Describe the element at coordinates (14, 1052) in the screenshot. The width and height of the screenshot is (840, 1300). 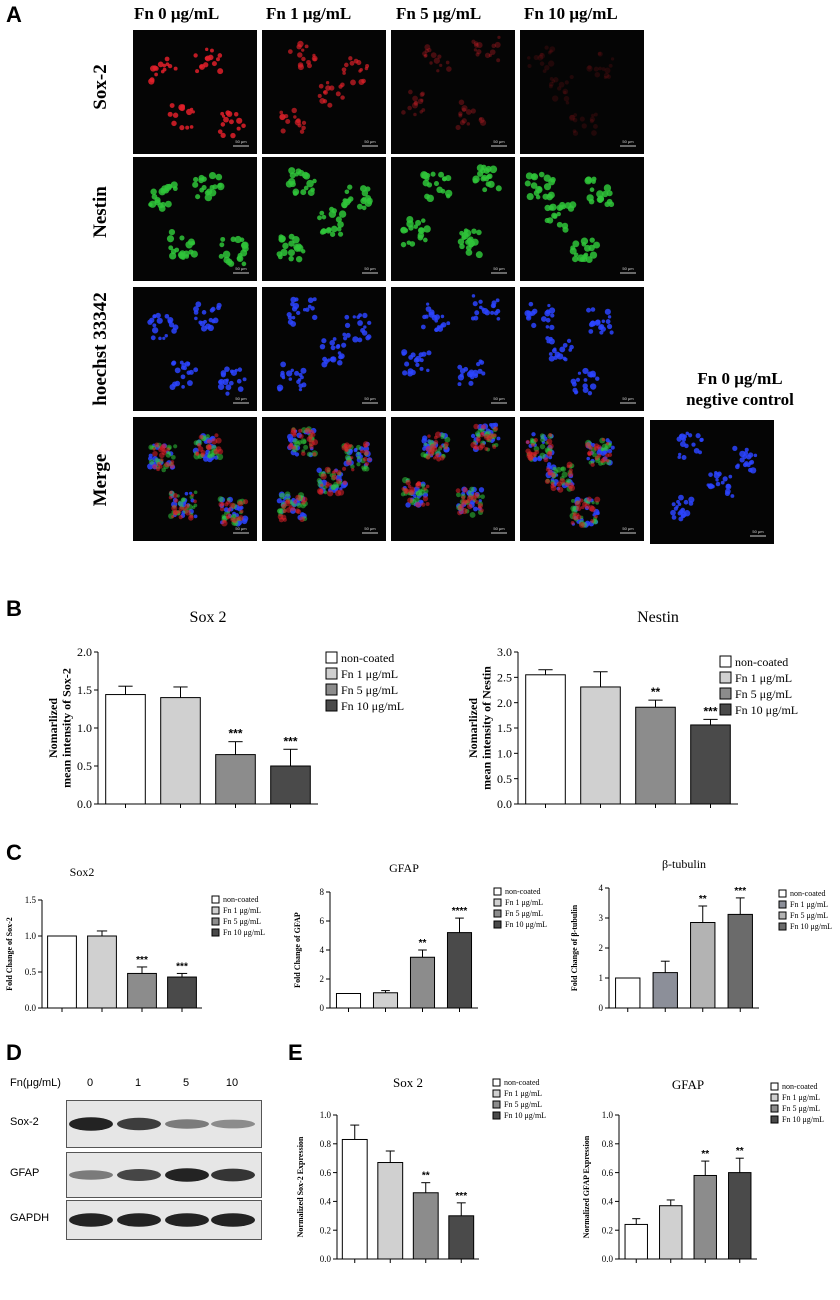
I see `panel-letter-d: D` at that location.